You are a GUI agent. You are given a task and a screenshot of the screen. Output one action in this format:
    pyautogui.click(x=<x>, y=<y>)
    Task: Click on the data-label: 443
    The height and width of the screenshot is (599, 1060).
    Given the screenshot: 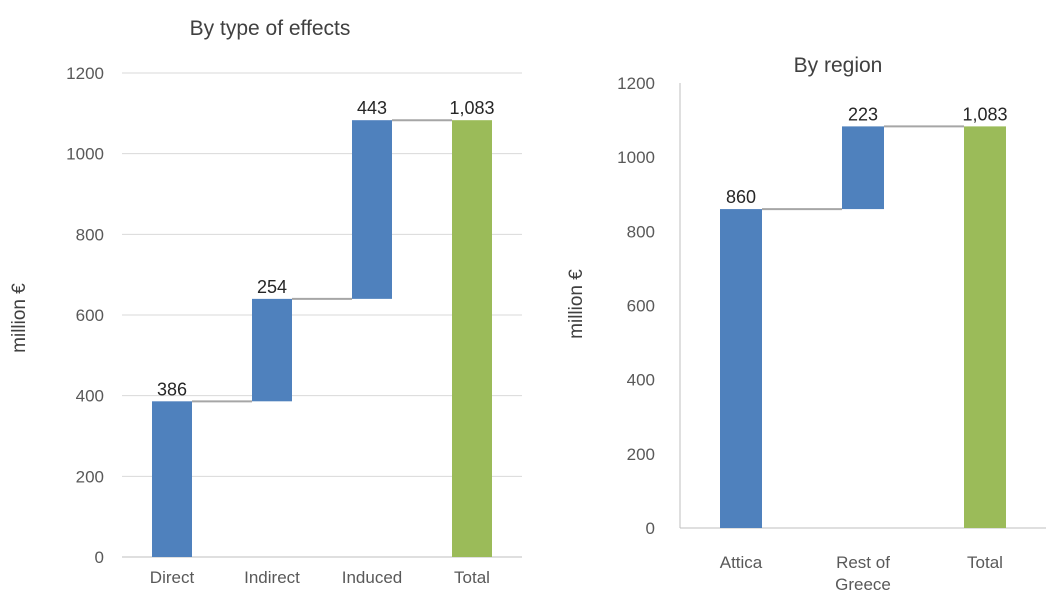 What is the action you would take?
    pyautogui.click(x=372, y=108)
    